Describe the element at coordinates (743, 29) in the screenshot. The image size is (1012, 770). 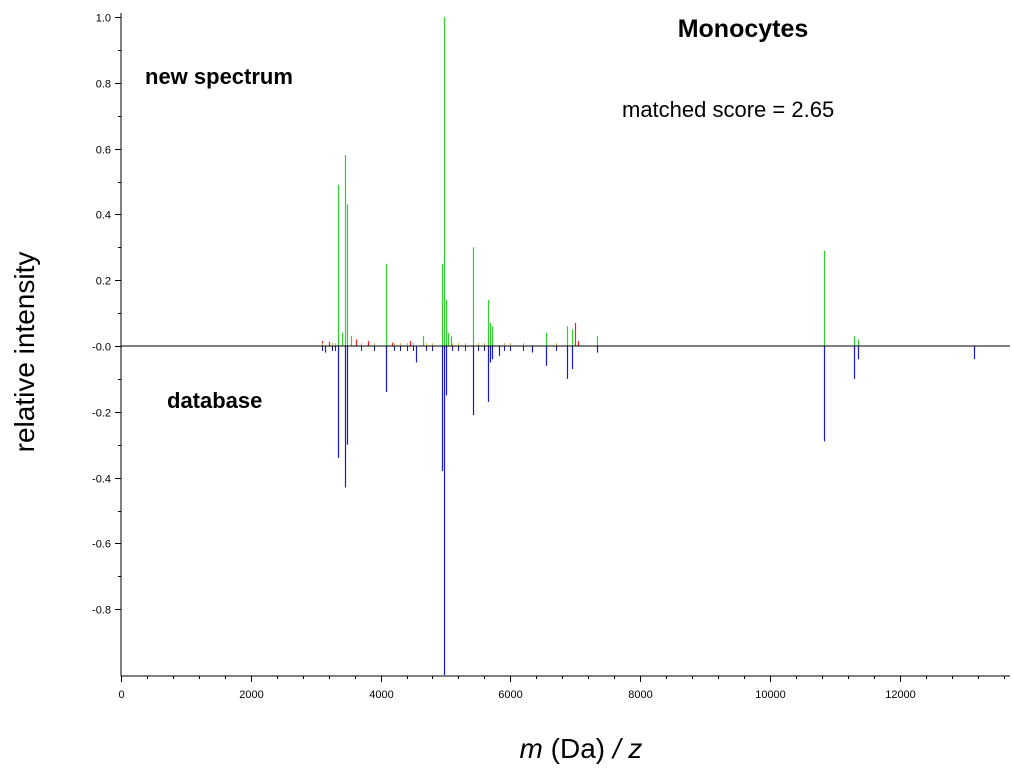
I see `chart-title: Monocytes` at that location.